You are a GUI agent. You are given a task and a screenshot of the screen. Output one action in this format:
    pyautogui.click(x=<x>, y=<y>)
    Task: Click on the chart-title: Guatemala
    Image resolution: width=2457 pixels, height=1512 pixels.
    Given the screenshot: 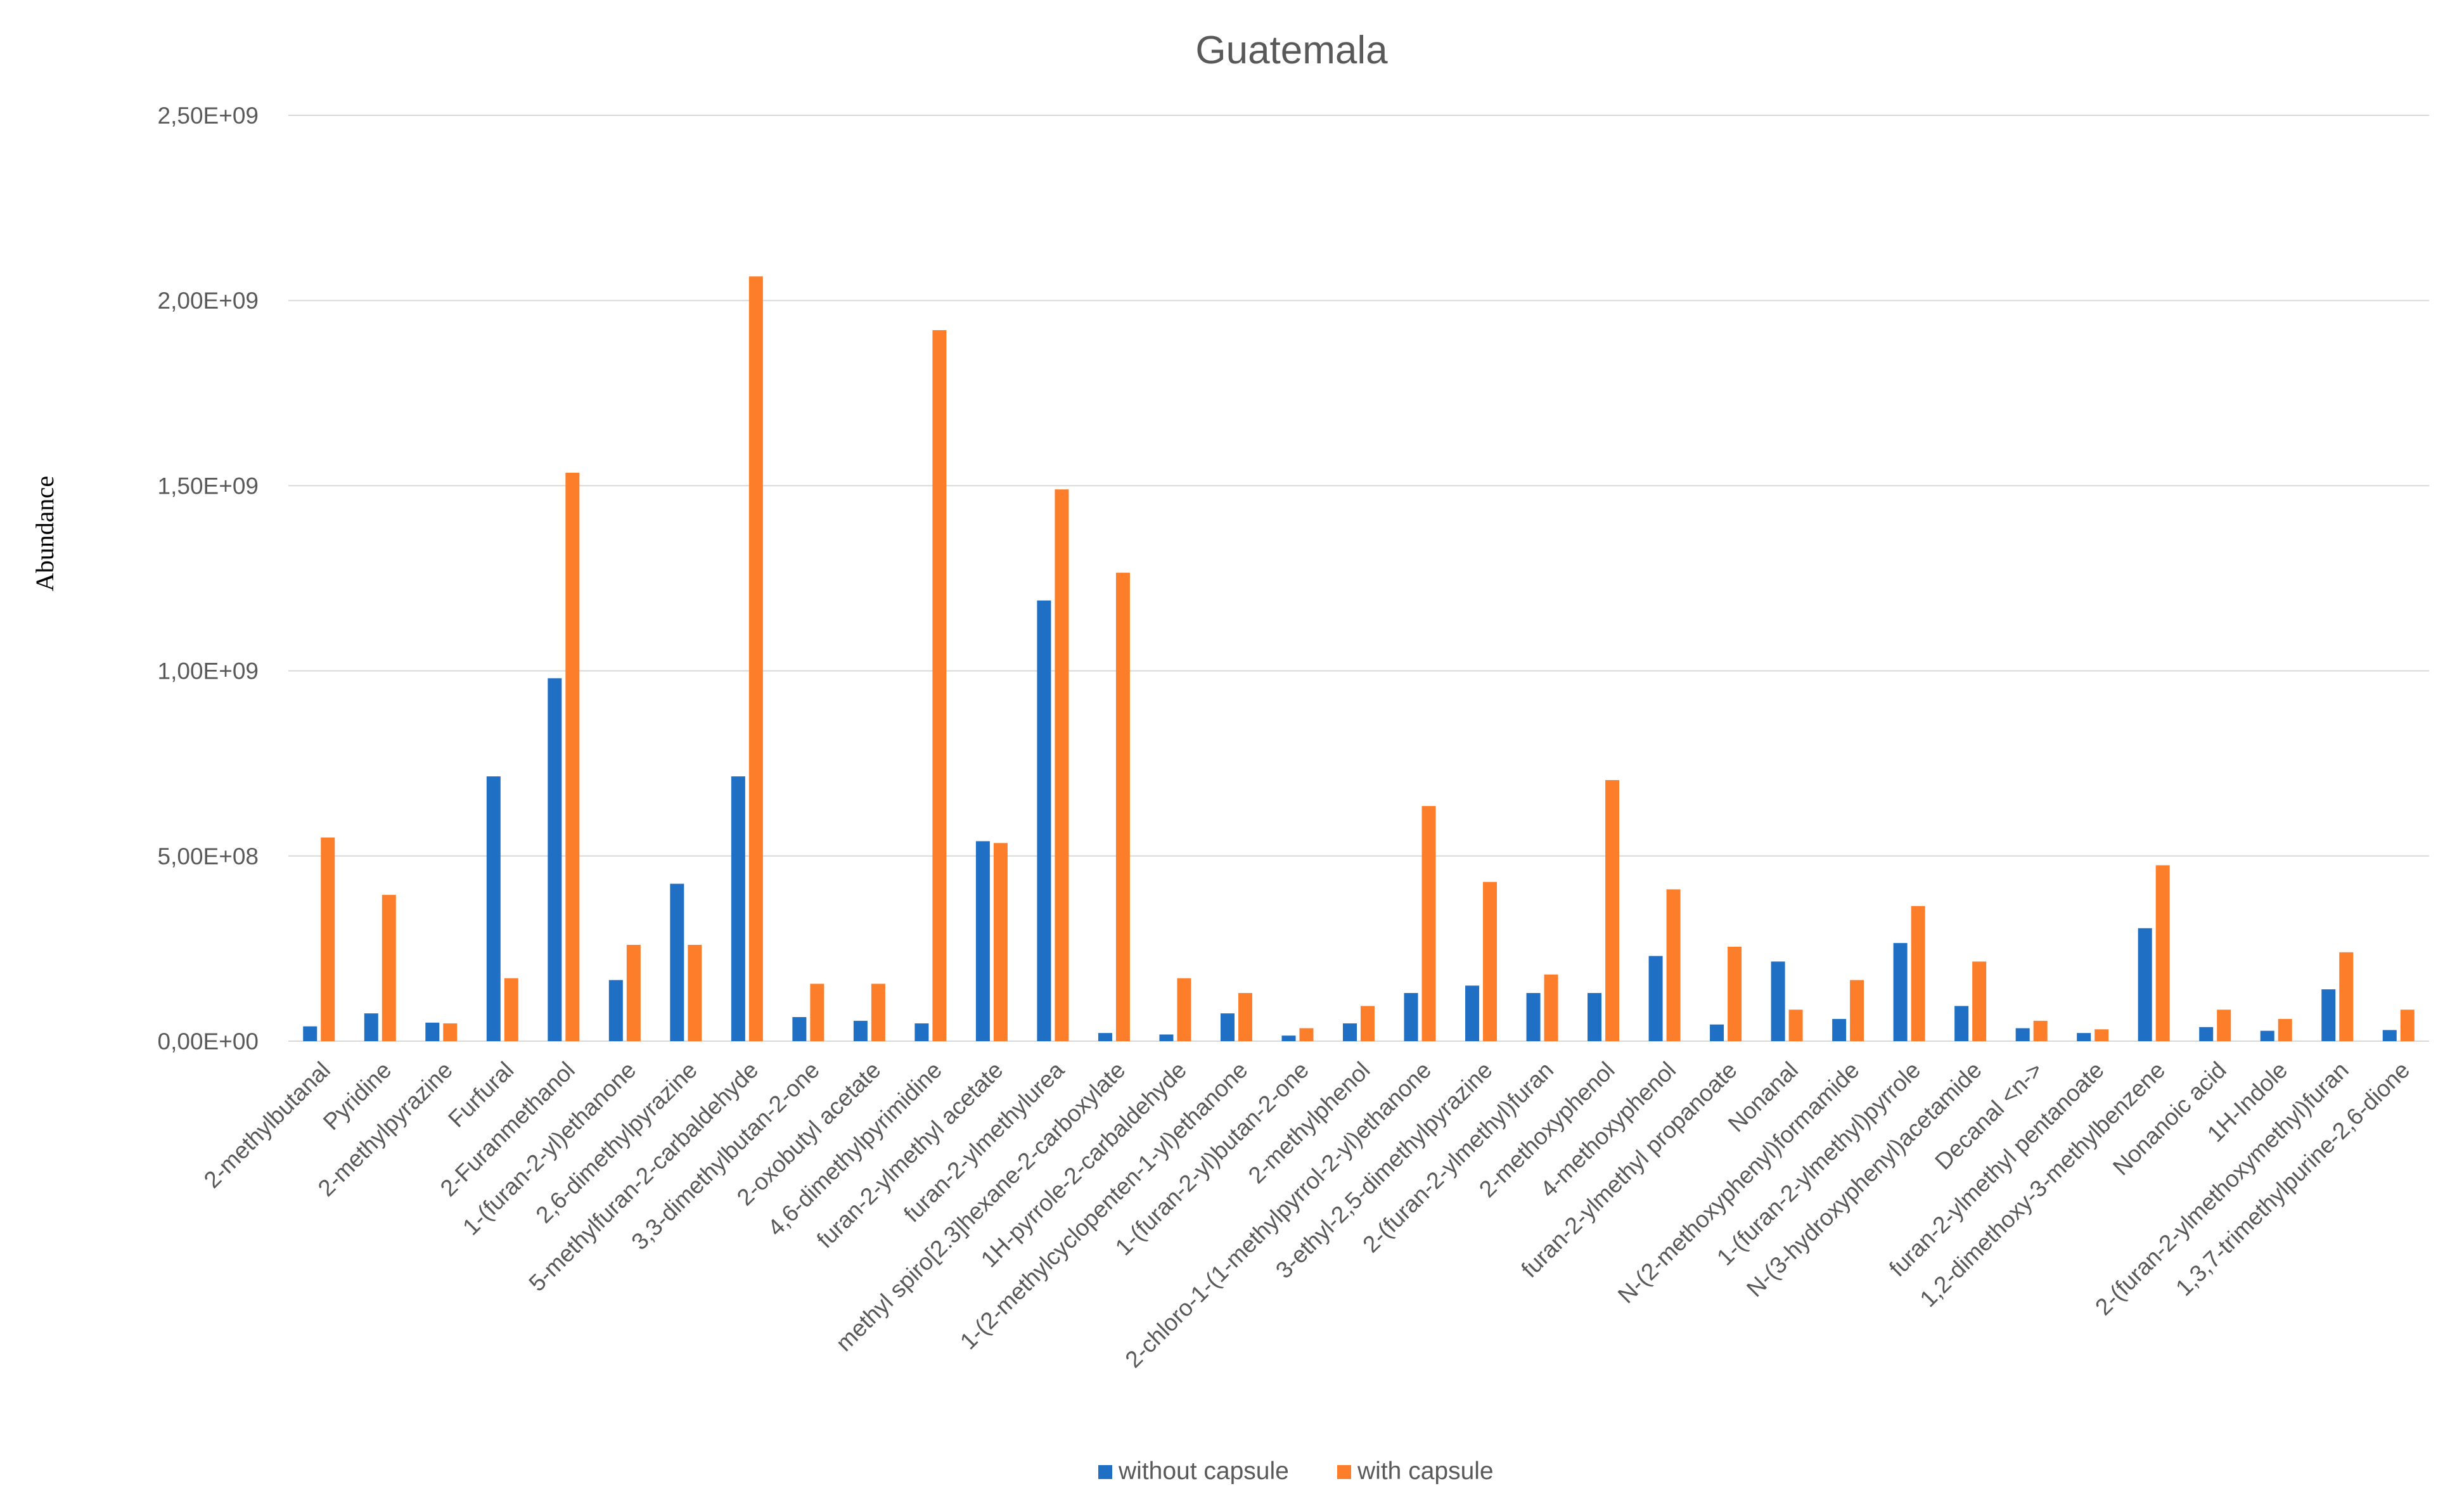 What is the action you would take?
    pyautogui.click(x=1291, y=50)
    